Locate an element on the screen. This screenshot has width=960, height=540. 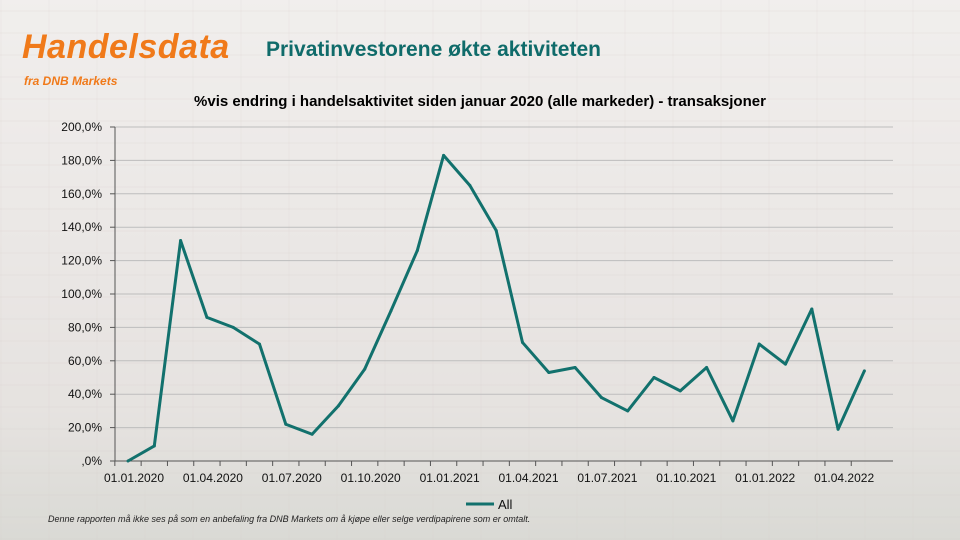
x-tick-label: 01.10.2020 is located at coordinates (371, 478).